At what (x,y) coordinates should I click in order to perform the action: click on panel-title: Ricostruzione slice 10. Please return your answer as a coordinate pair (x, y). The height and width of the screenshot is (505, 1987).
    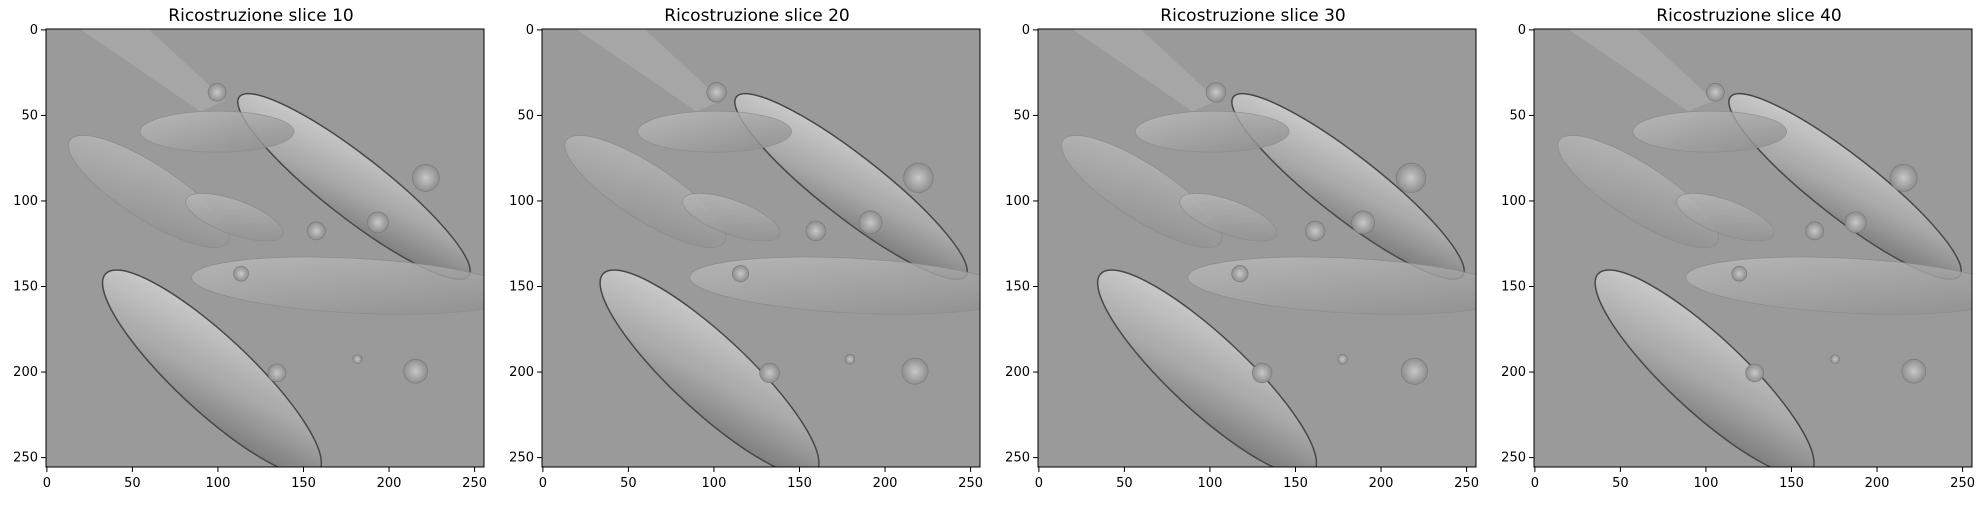
    Looking at the image, I should click on (261, 16).